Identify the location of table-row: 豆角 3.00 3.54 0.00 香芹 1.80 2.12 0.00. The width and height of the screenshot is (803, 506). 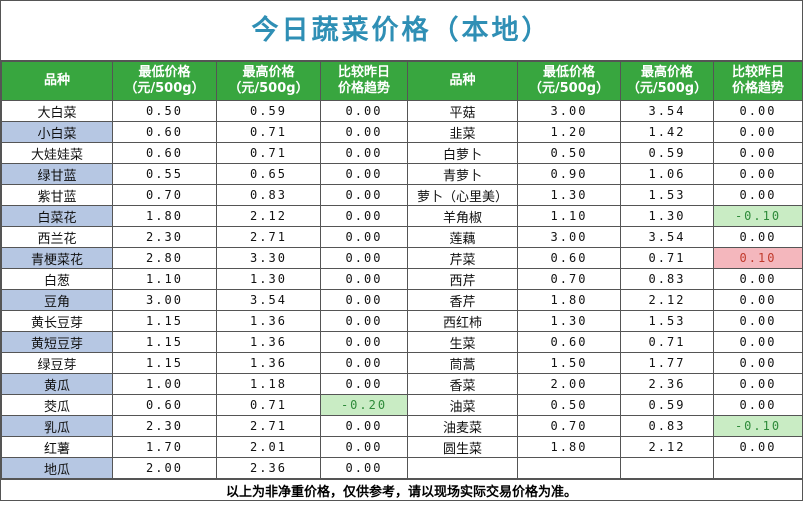
(402, 300).